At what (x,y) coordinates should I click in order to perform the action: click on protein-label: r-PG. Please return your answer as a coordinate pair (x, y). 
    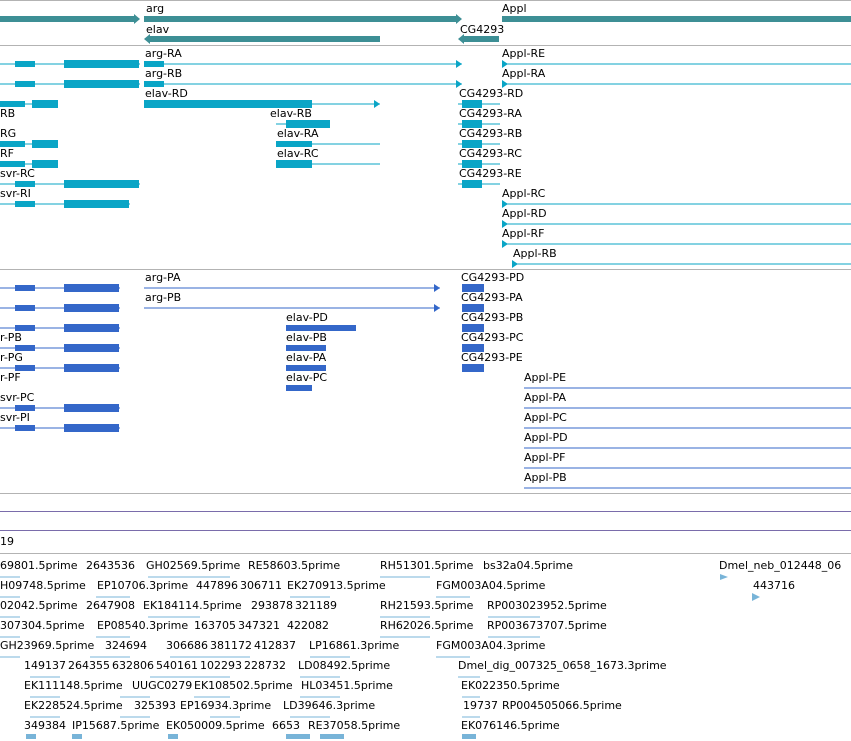
    Looking at the image, I should click on (11, 357).